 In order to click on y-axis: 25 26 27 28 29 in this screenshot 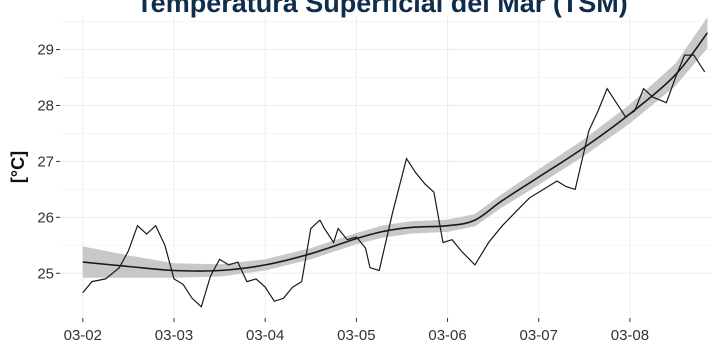, I will do `click(48, 162)`.